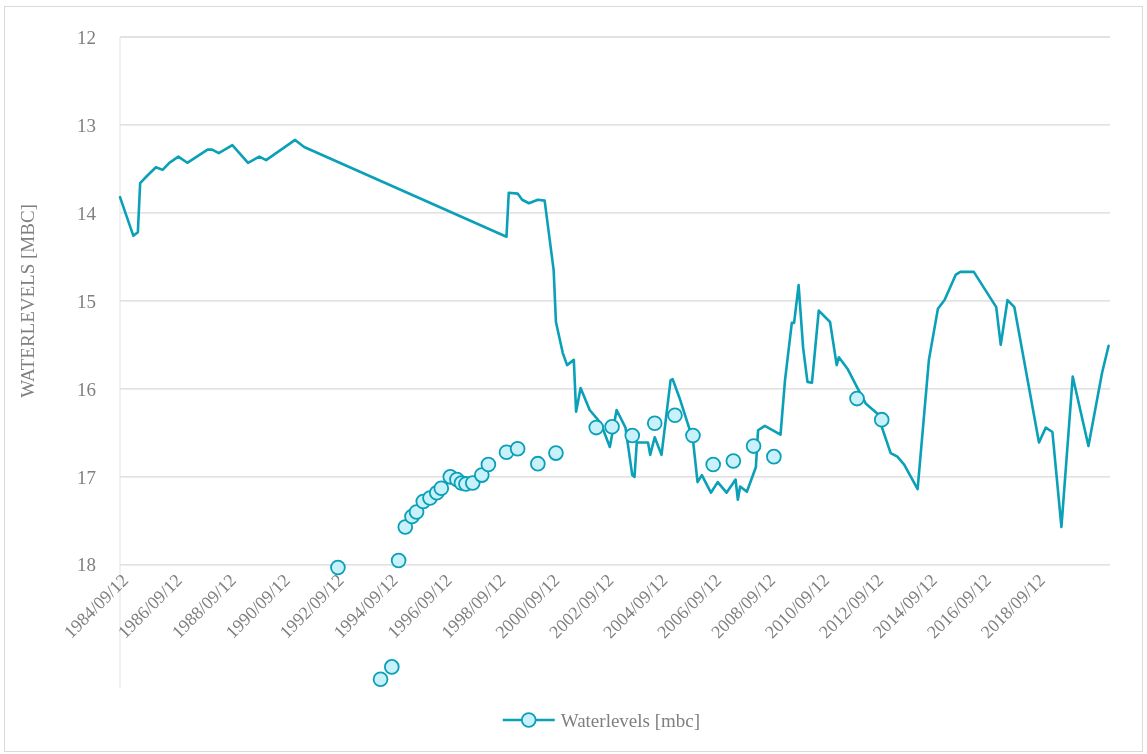 The image size is (1147, 754). What do you see at coordinates (86, 389) in the screenshot?
I see `y-tick-label: 16` at bounding box center [86, 389].